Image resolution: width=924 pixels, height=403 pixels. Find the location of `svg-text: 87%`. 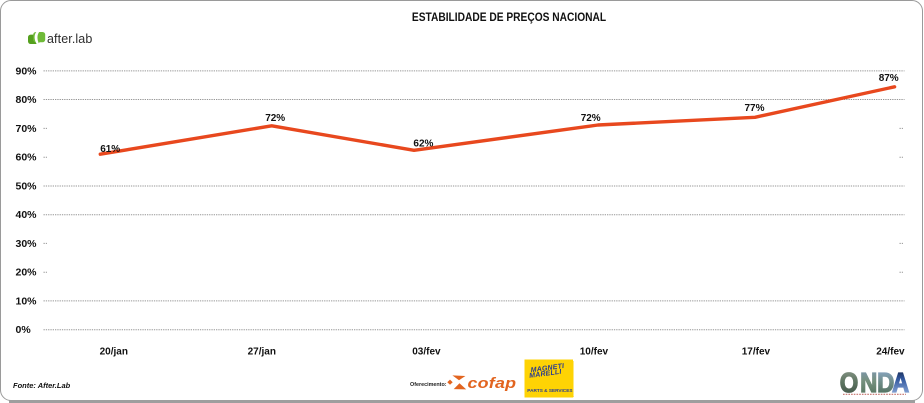

svg-text: 87% is located at coordinates (889, 78).